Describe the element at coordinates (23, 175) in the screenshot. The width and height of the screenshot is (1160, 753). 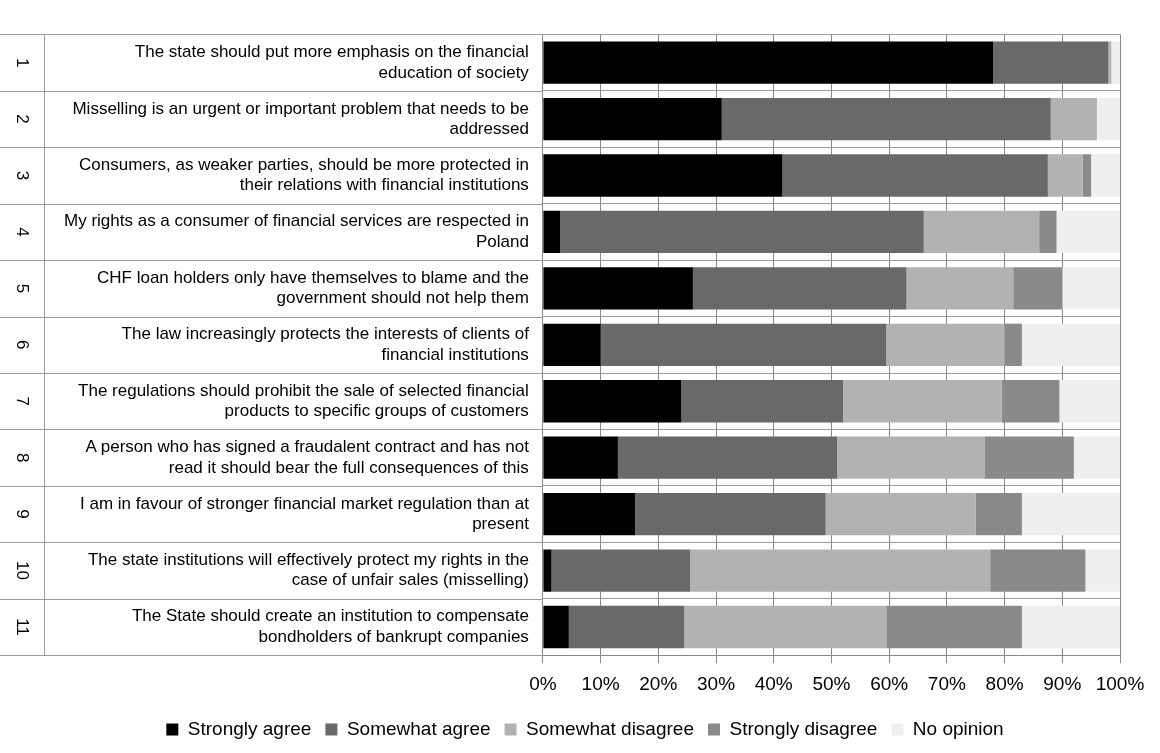
I see `text: 3` at that location.